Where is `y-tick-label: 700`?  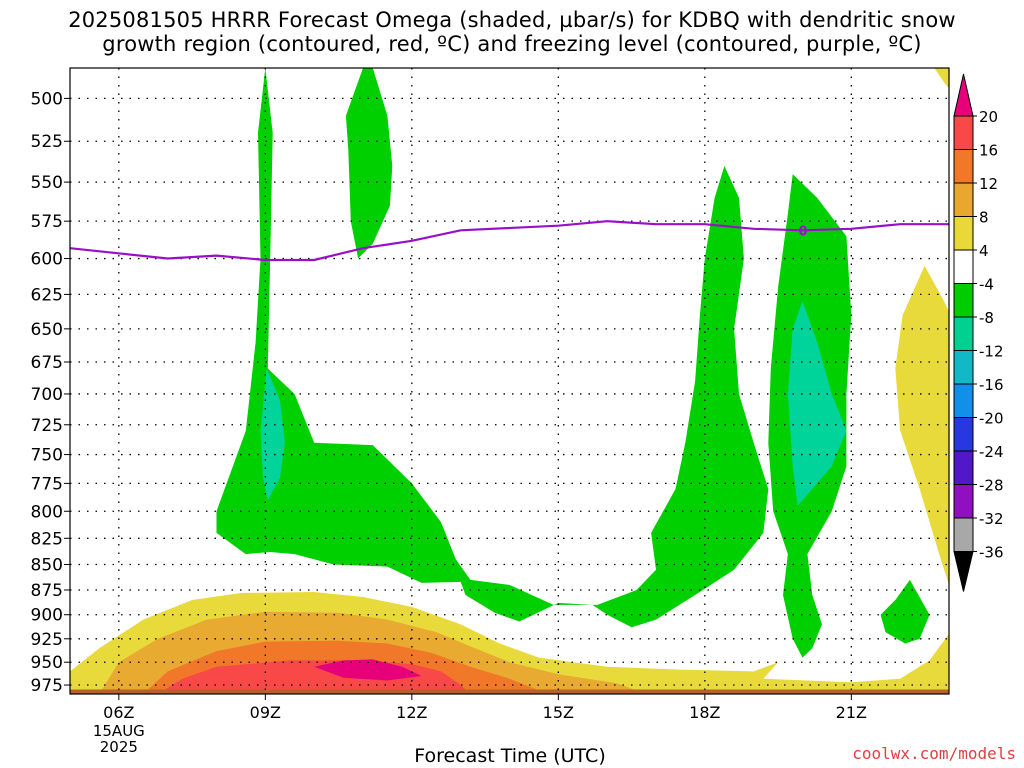 y-tick-label: 700 is located at coordinates (47, 395).